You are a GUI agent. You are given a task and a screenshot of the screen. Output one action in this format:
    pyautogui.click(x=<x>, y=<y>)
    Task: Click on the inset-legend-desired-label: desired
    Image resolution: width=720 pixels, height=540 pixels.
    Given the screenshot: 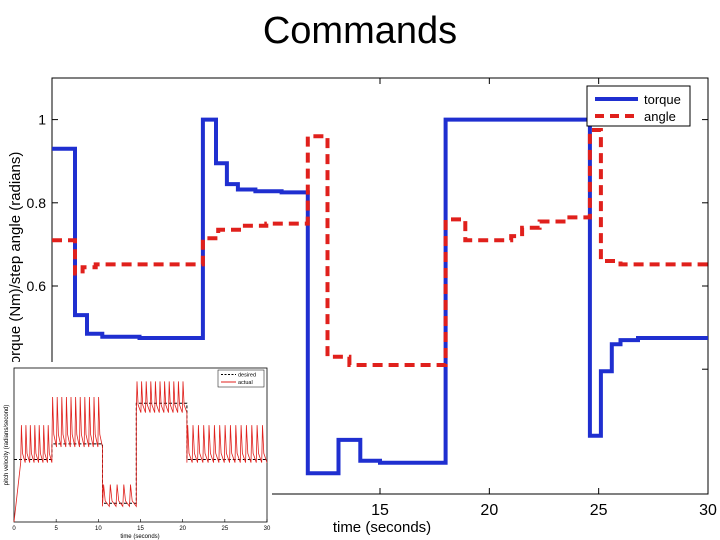 What is the action you would take?
    pyautogui.click(x=247, y=376)
    